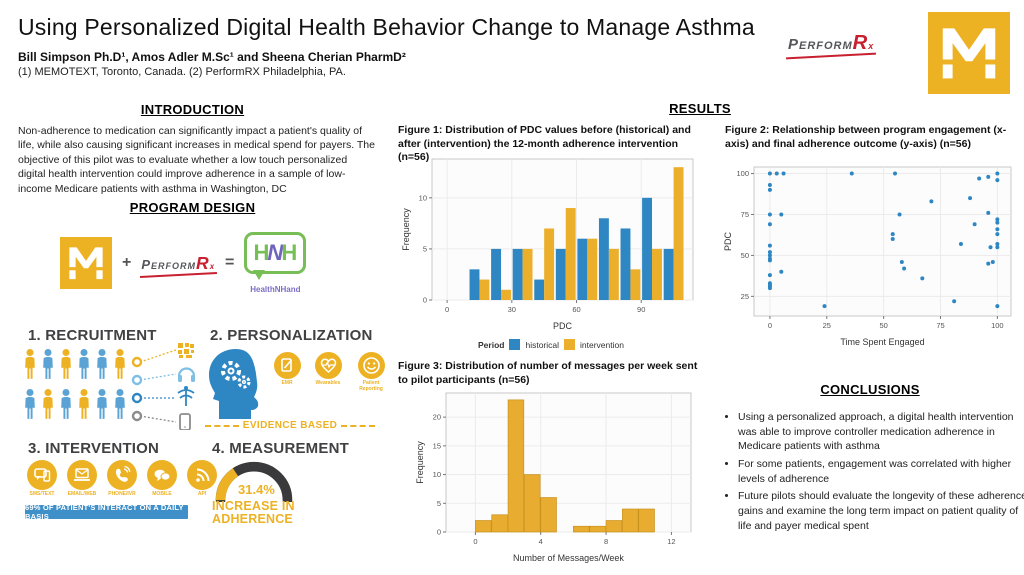  What do you see at coordinates (212, 266) in the screenshot?
I see `performrx-eq-x: x` at bounding box center [212, 266].